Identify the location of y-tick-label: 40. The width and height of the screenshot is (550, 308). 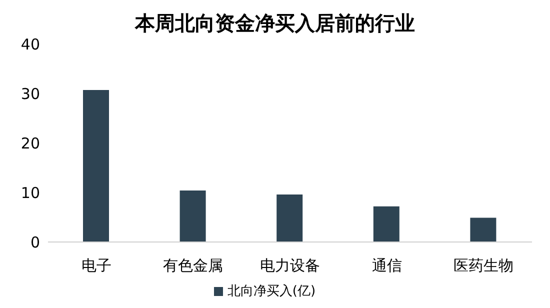
(30, 44).